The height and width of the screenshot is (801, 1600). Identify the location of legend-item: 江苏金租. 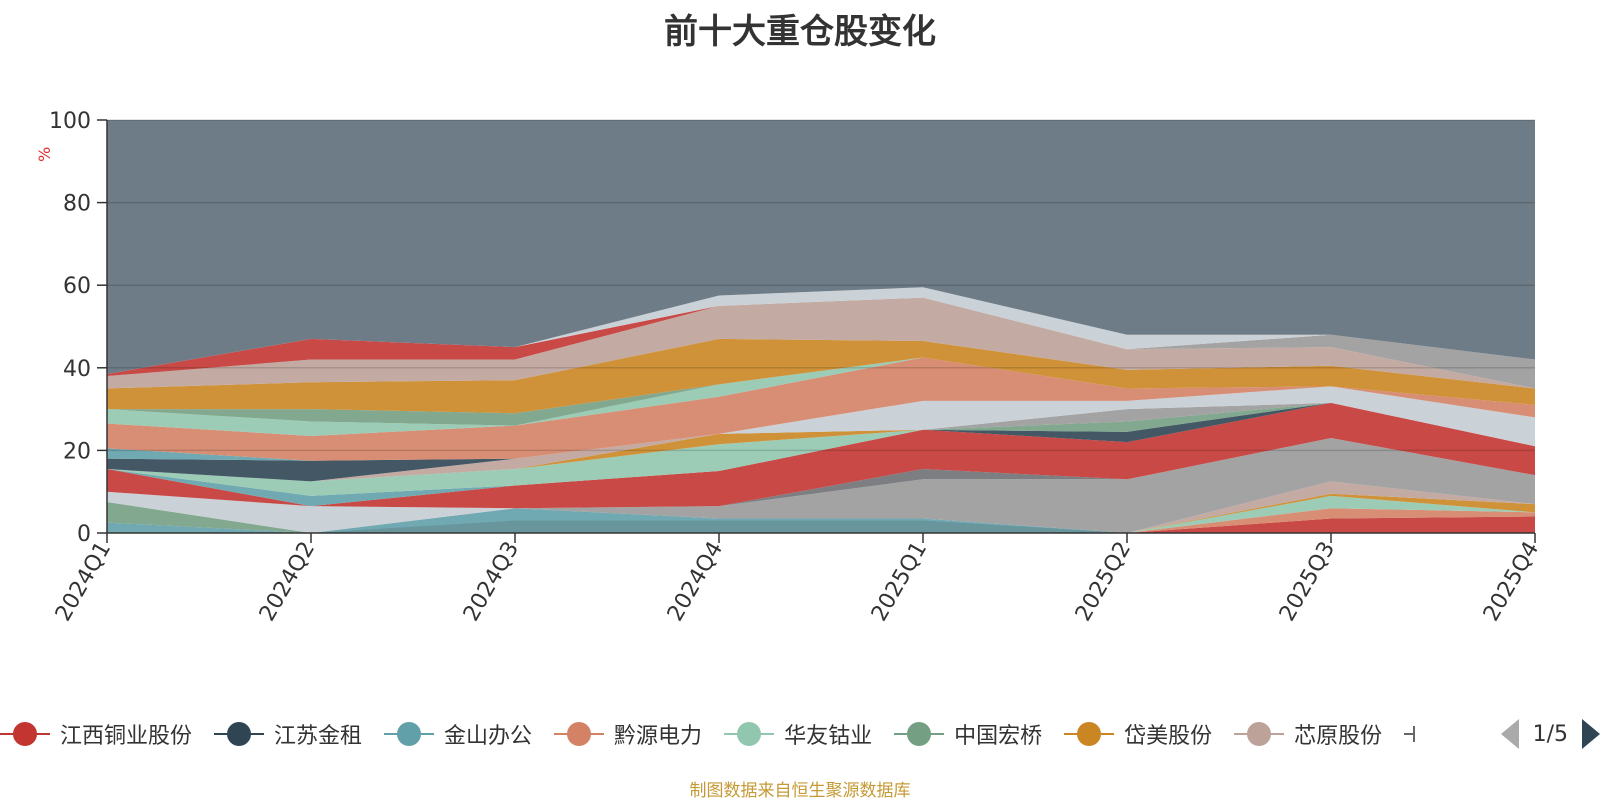
(288, 734).